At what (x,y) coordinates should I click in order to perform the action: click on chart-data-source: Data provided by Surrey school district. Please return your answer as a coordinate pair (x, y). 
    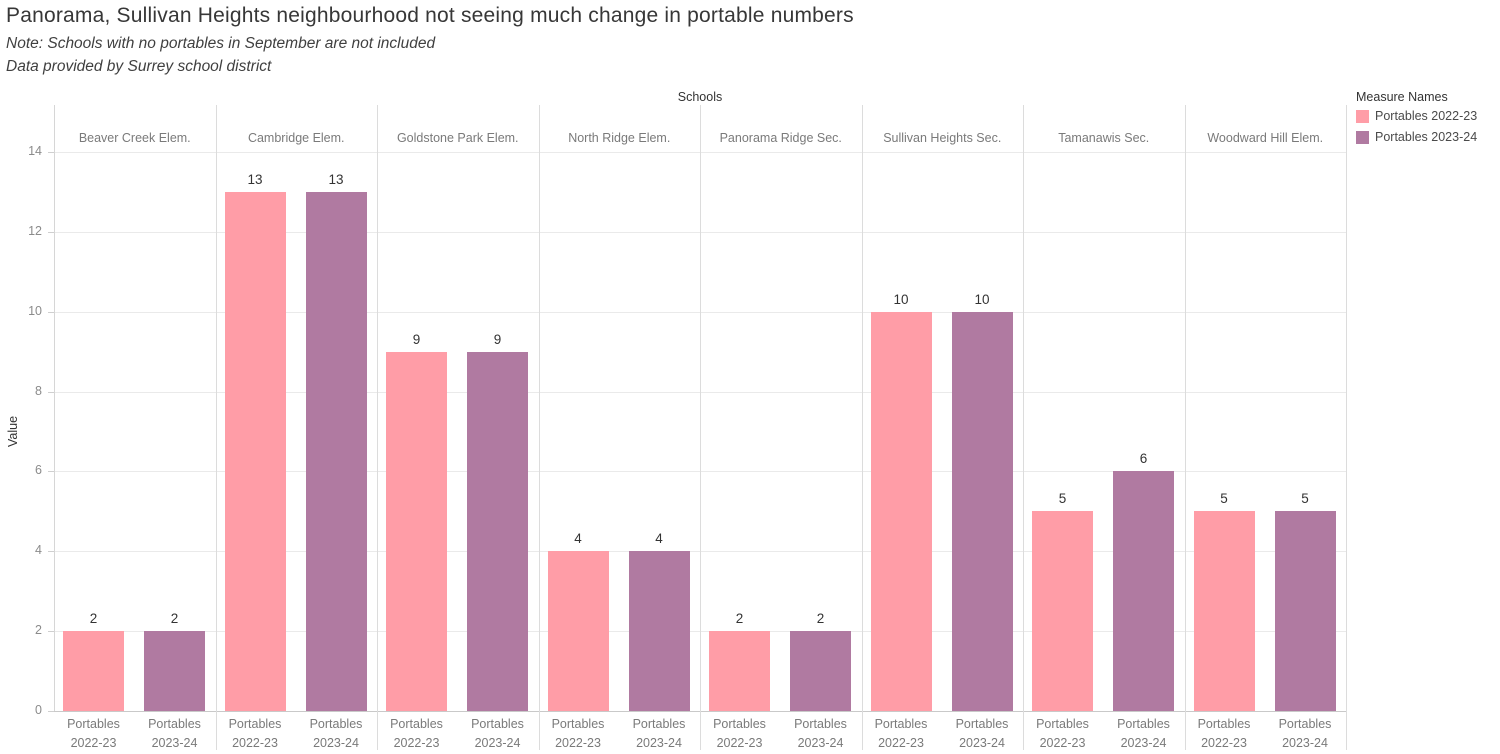
    Looking at the image, I should click on (139, 66).